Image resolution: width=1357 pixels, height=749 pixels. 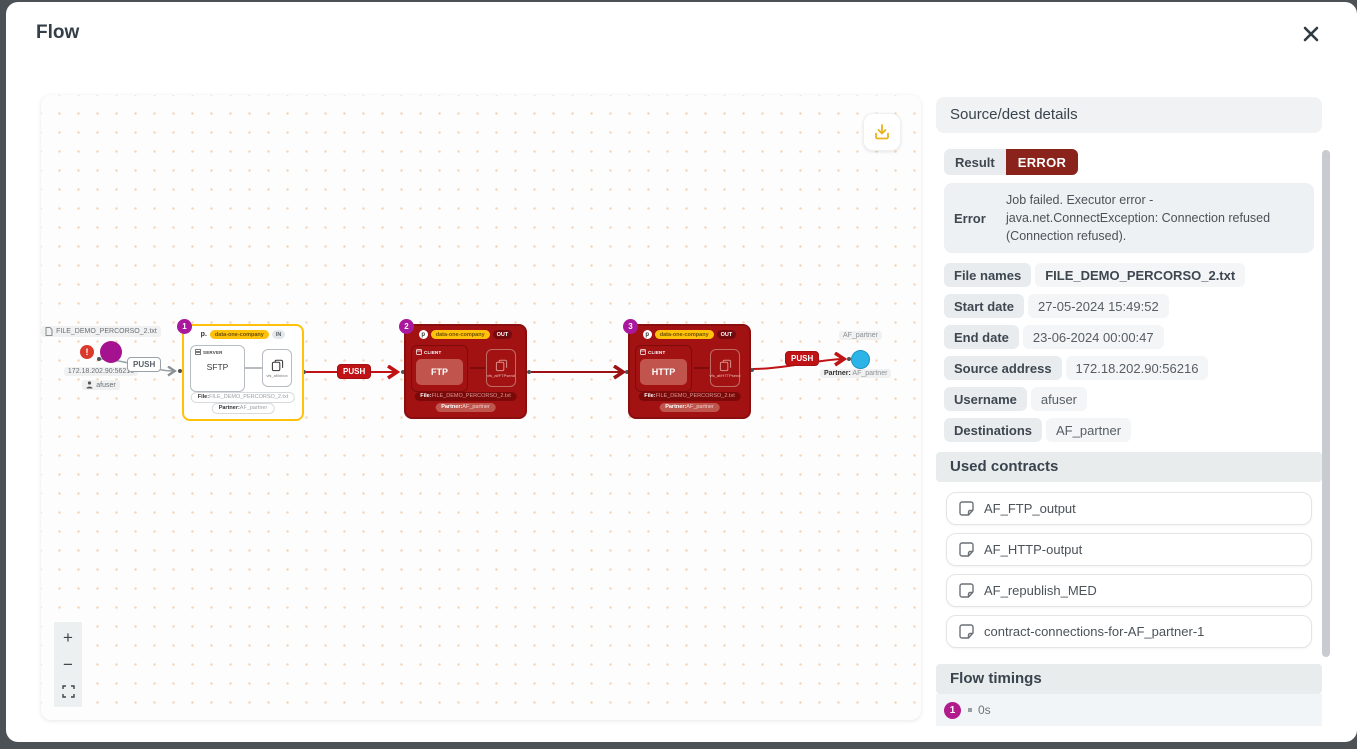 What do you see at coordinates (1133, 306) in the screenshot?
I see `detail-row-start-date: Start date 27-05-2024 15:49:52` at bounding box center [1133, 306].